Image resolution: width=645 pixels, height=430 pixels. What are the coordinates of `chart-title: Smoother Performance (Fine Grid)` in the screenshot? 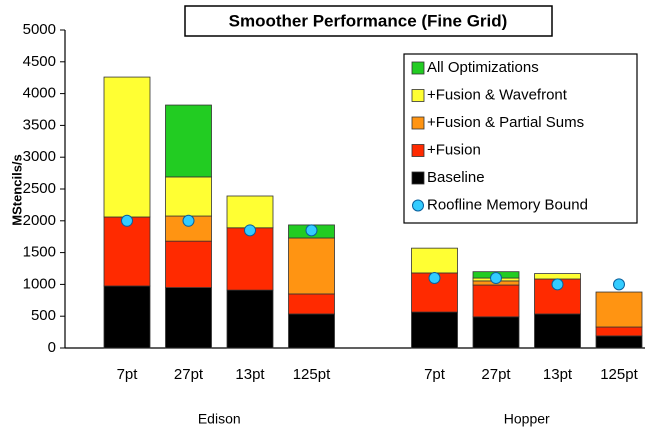 It's located at (368, 20).